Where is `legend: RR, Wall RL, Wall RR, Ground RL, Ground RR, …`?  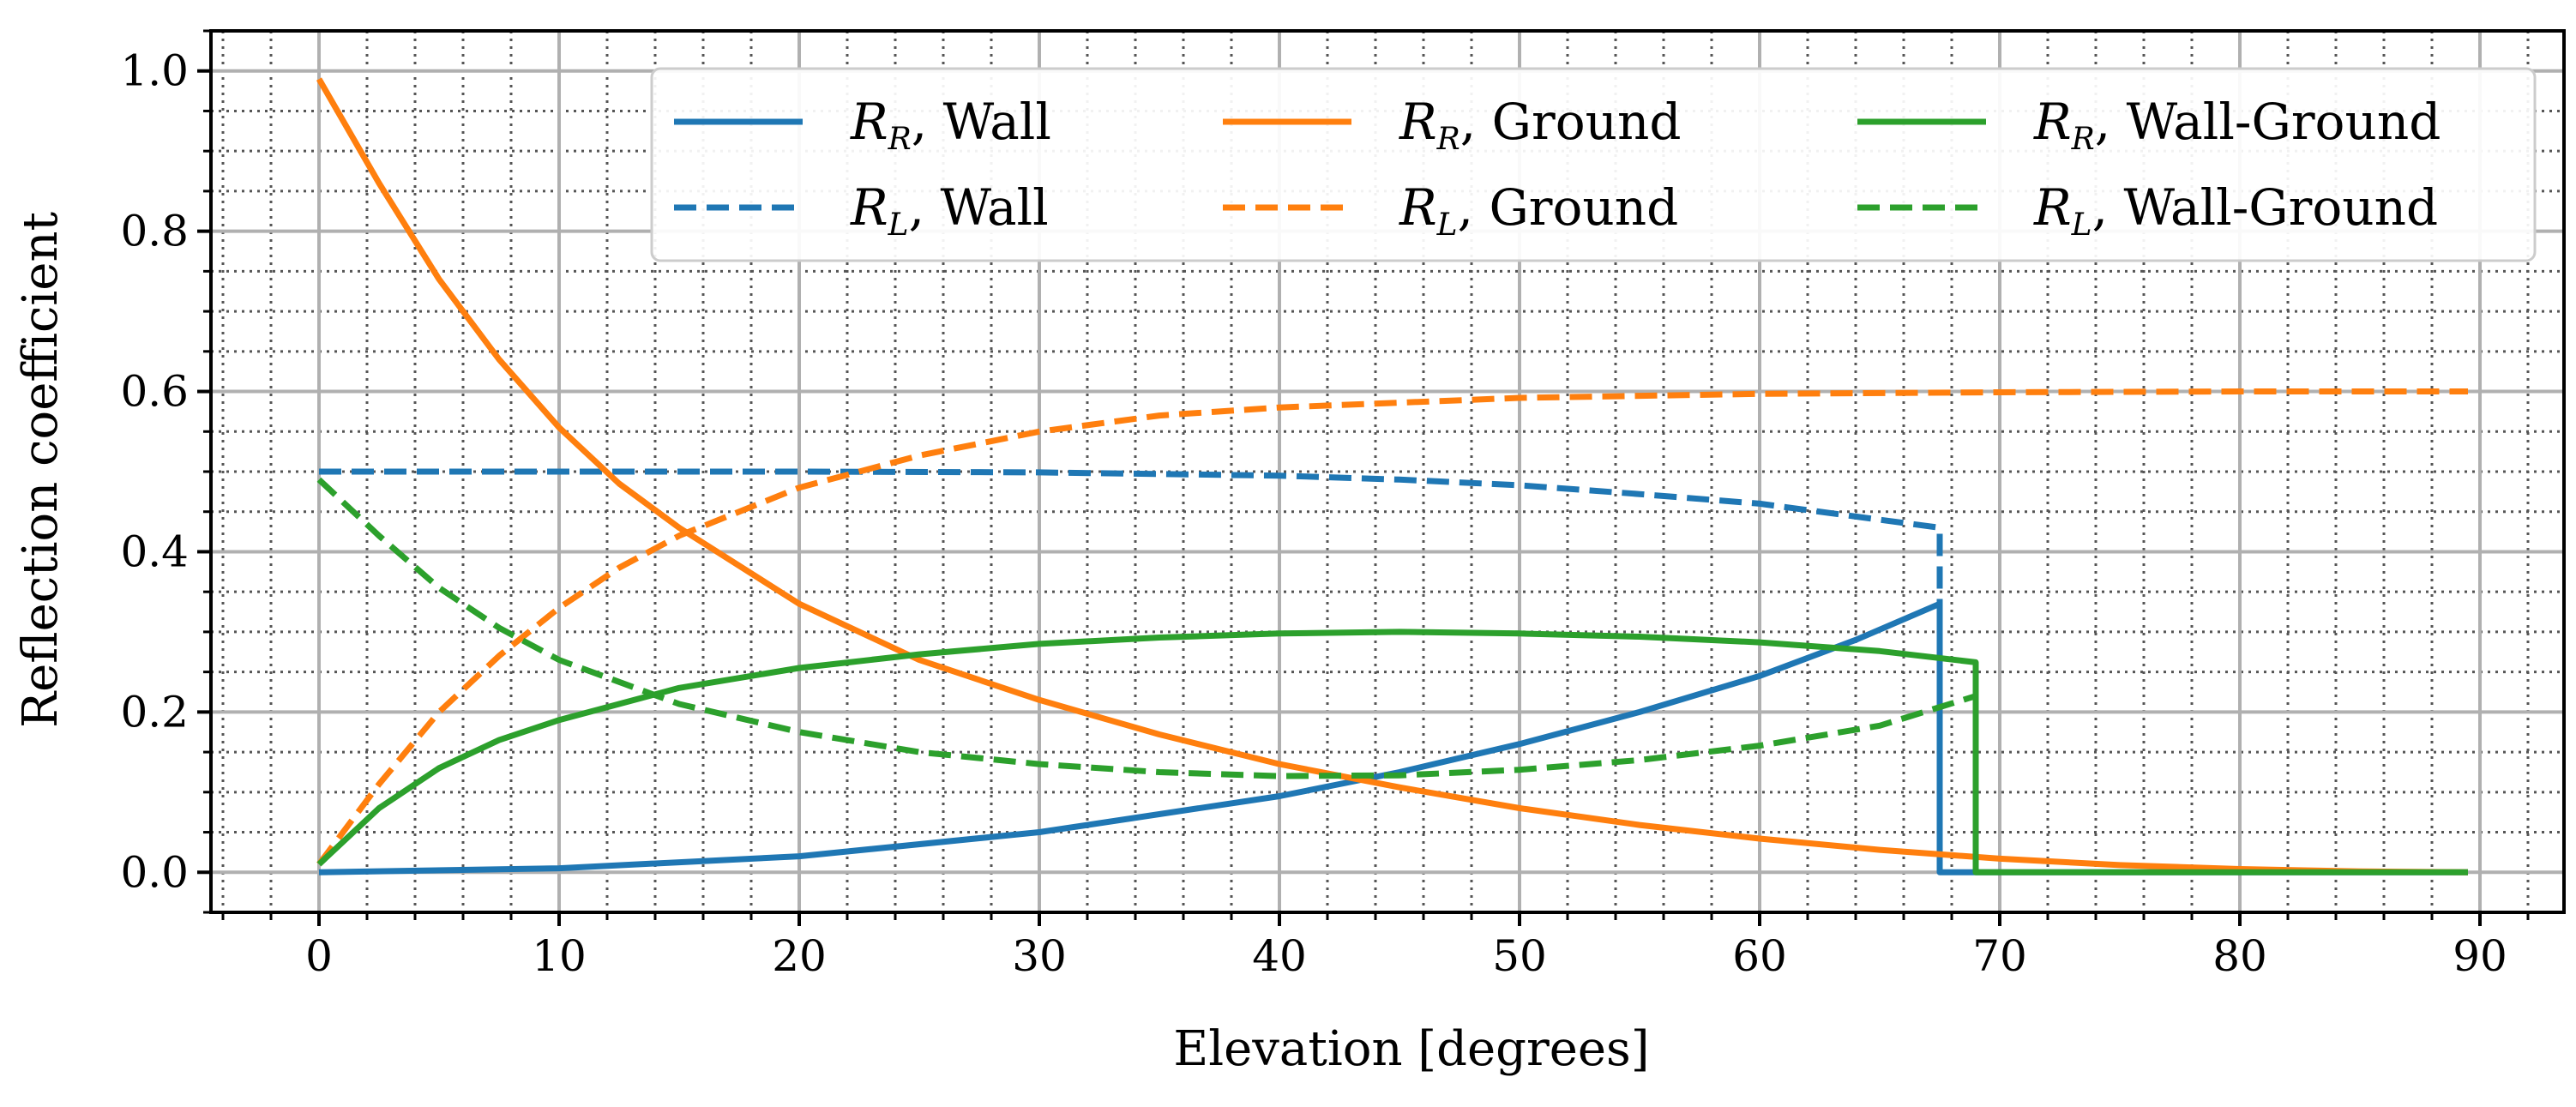
legend: RR, Wall RL, Wall RR, Ground RL, Ground RR, … is located at coordinates (1593, 164).